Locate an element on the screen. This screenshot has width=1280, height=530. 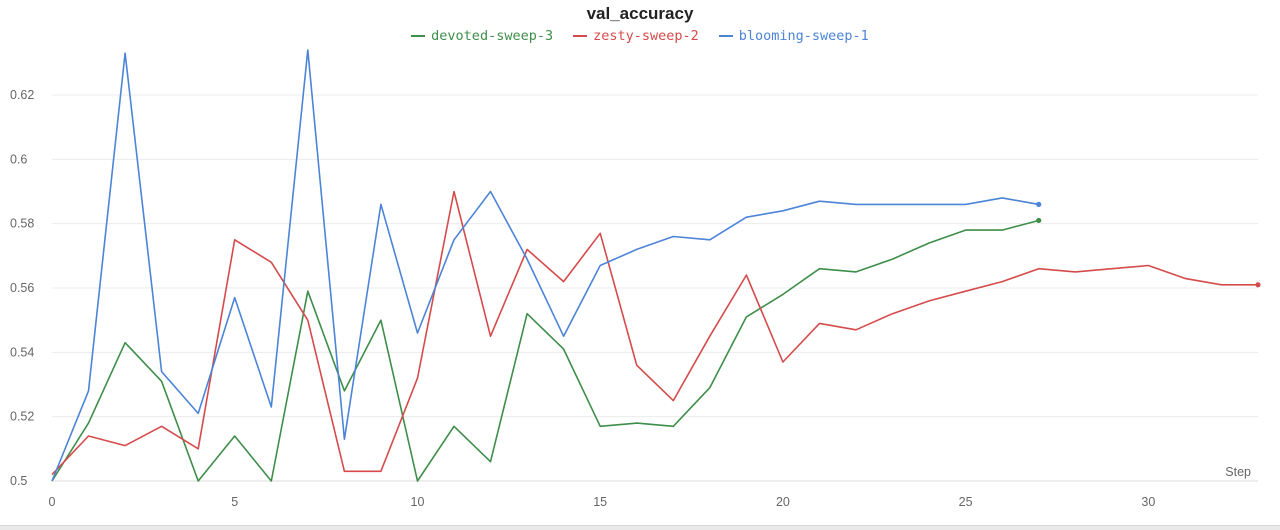
x-tick-label: 0 is located at coordinates (52, 502).